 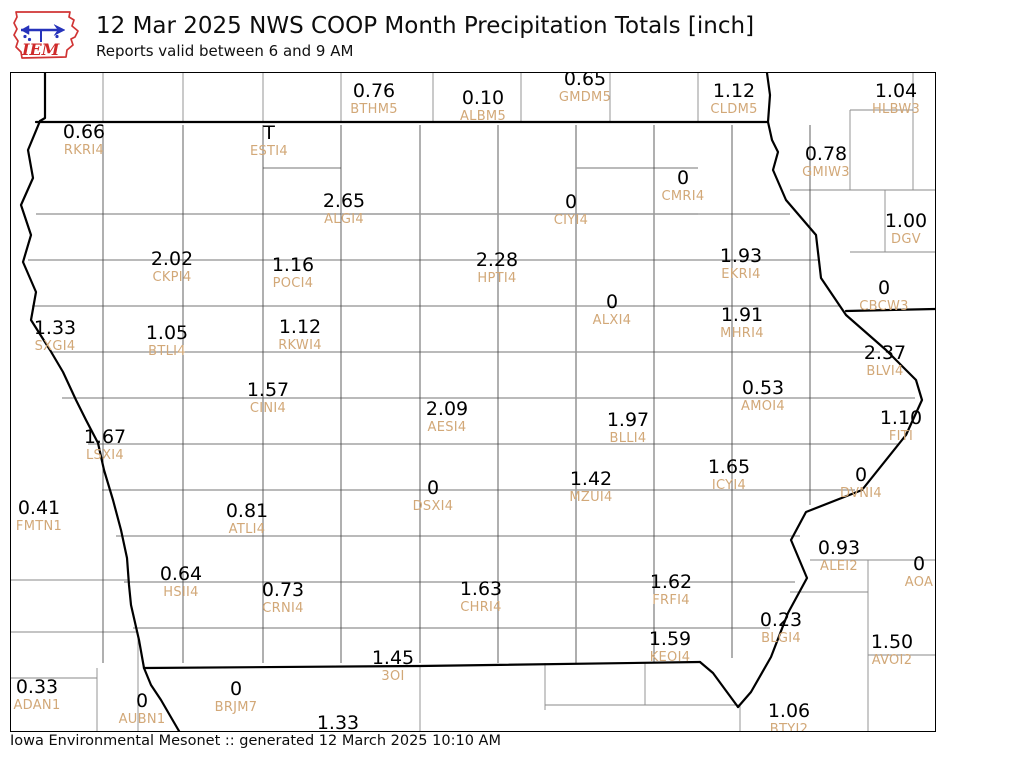 I want to click on station-unlabeled: 1.33, so click(x=338, y=723).